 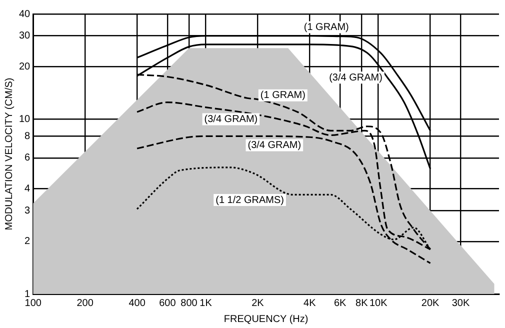 What do you see at coordinates (189, 303) in the screenshot?
I see `x-tick-label: 800` at bounding box center [189, 303].